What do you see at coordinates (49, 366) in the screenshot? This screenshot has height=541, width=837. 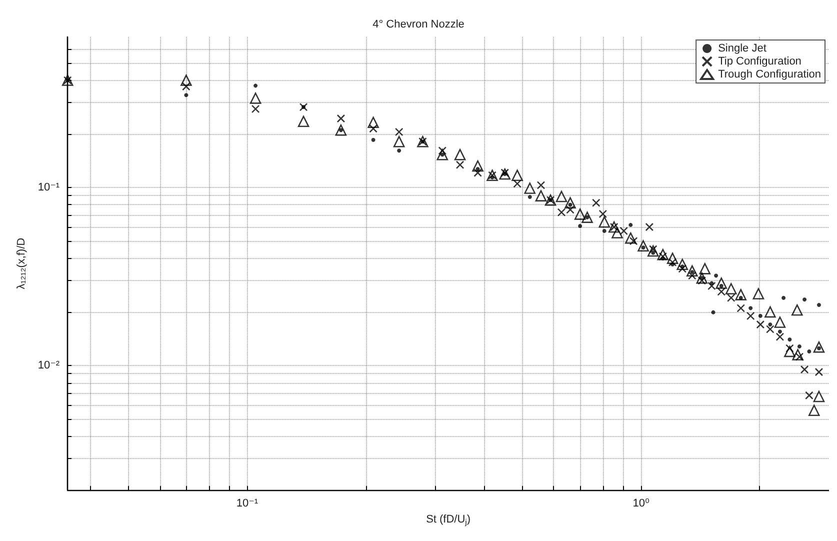 I see `y-tick-label: 10⁻²` at bounding box center [49, 366].